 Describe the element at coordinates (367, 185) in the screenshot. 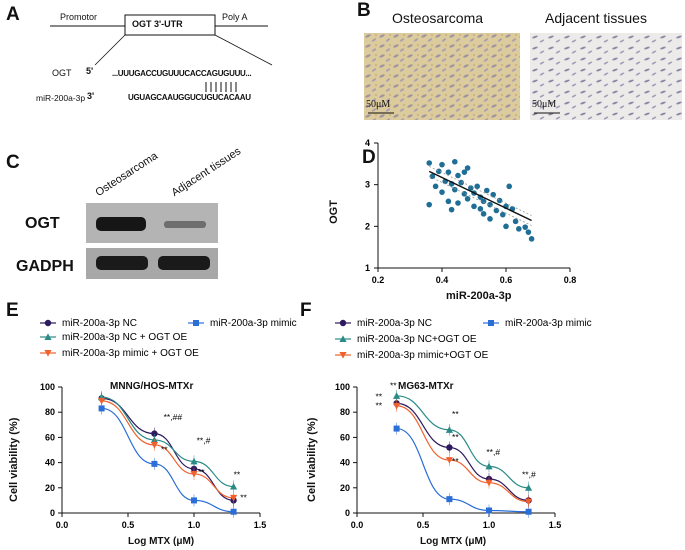

I see `scatter-y-tick-label: 3` at that location.